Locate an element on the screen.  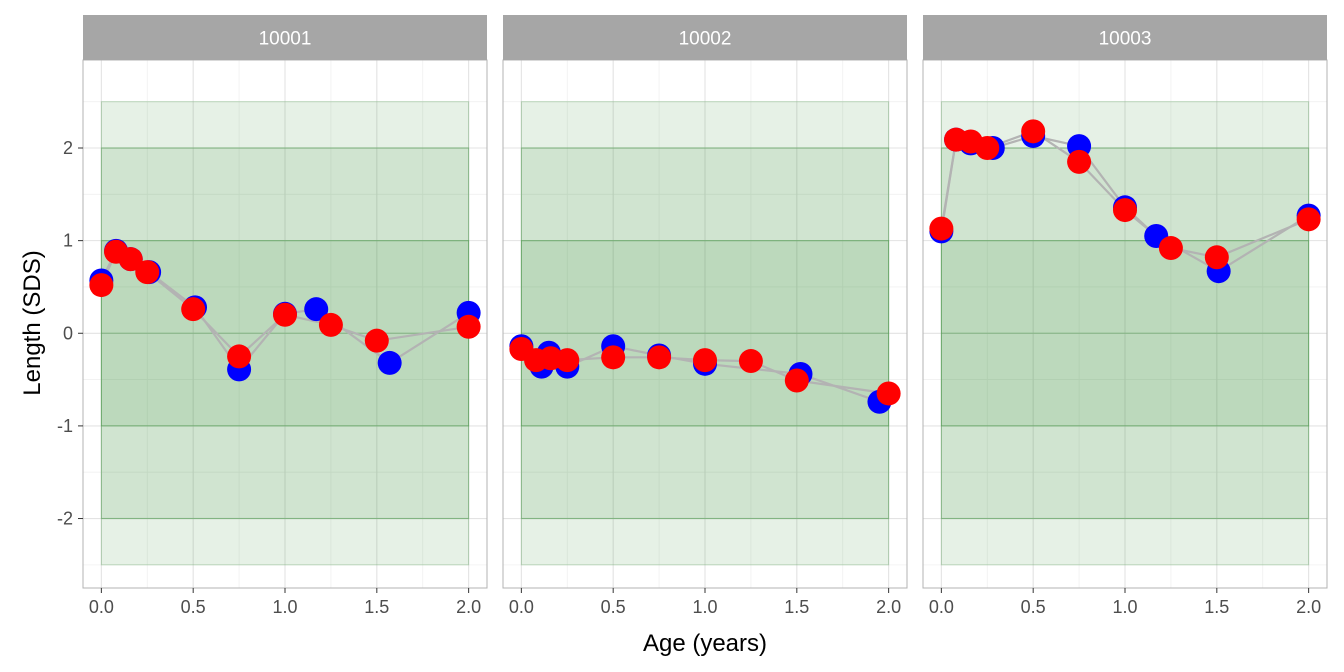
y-tick-label: -1 is located at coordinates (65, 426).